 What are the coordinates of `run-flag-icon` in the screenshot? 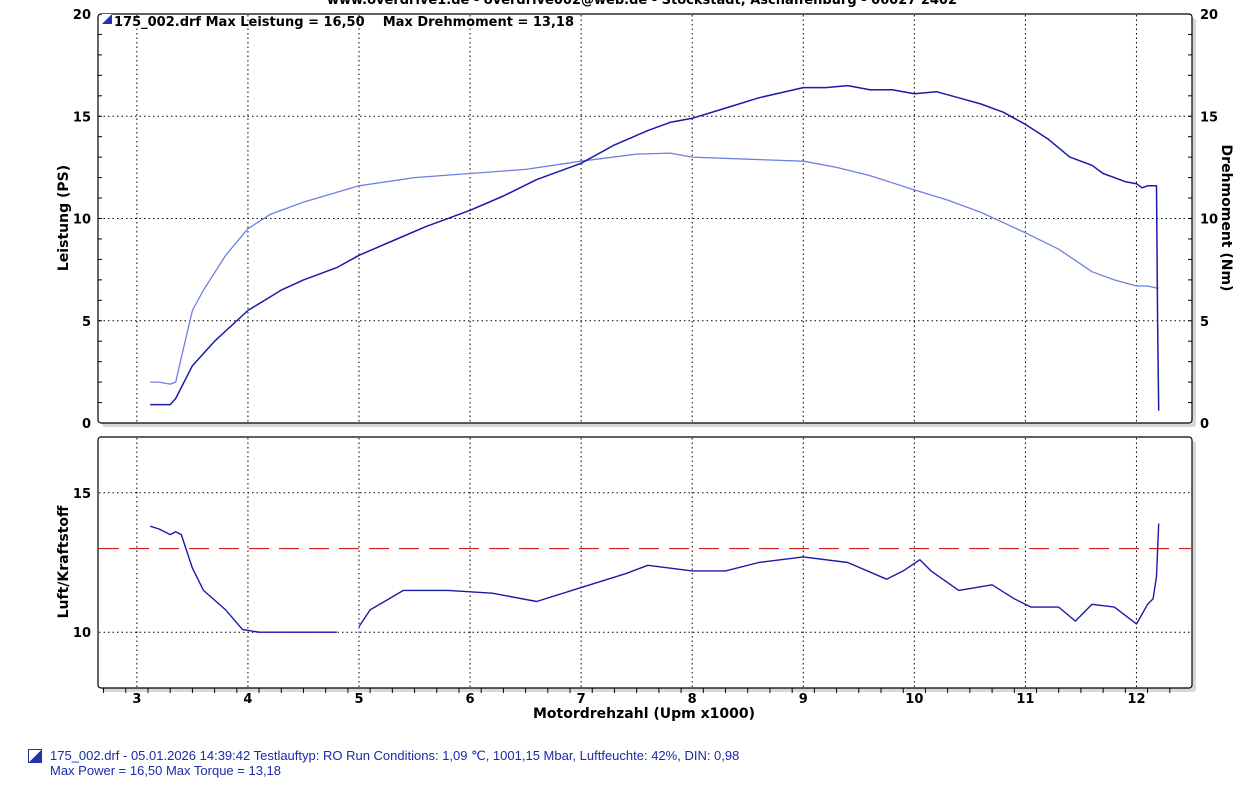 It's located at (35, 755).